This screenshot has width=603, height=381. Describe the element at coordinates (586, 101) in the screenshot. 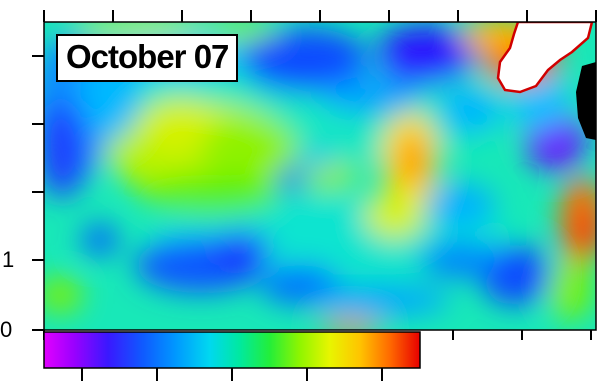

I see `no-data-region` at that location.